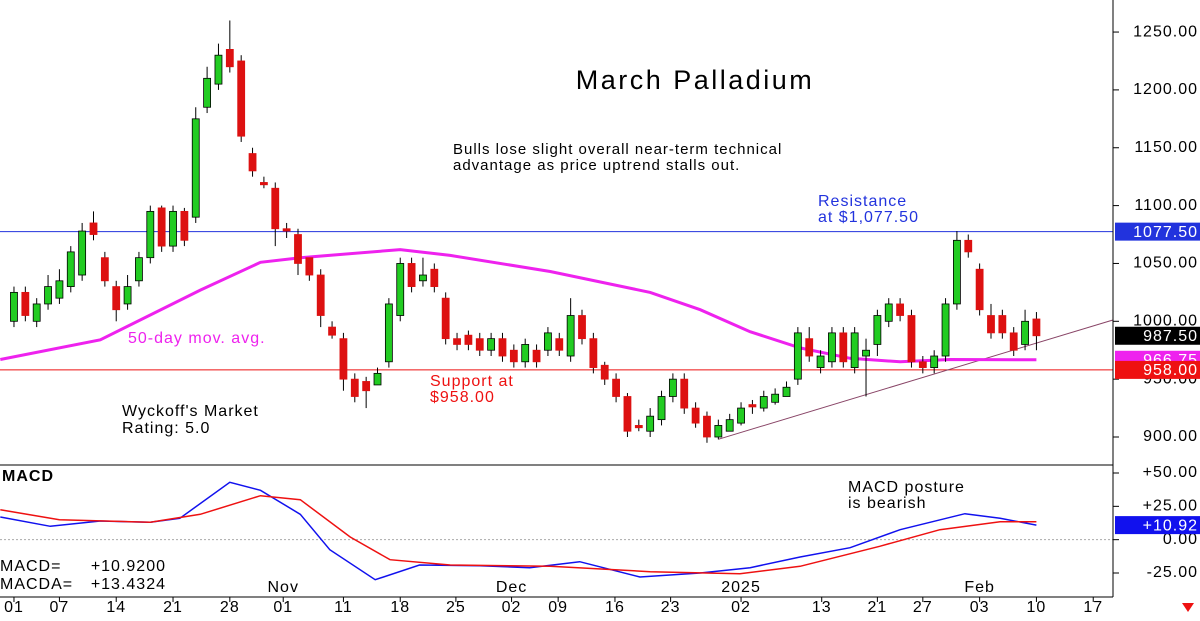 The height and width of the screenshot is (621, 1200). I want to click on level-label: $958.00, so click(462, 397).